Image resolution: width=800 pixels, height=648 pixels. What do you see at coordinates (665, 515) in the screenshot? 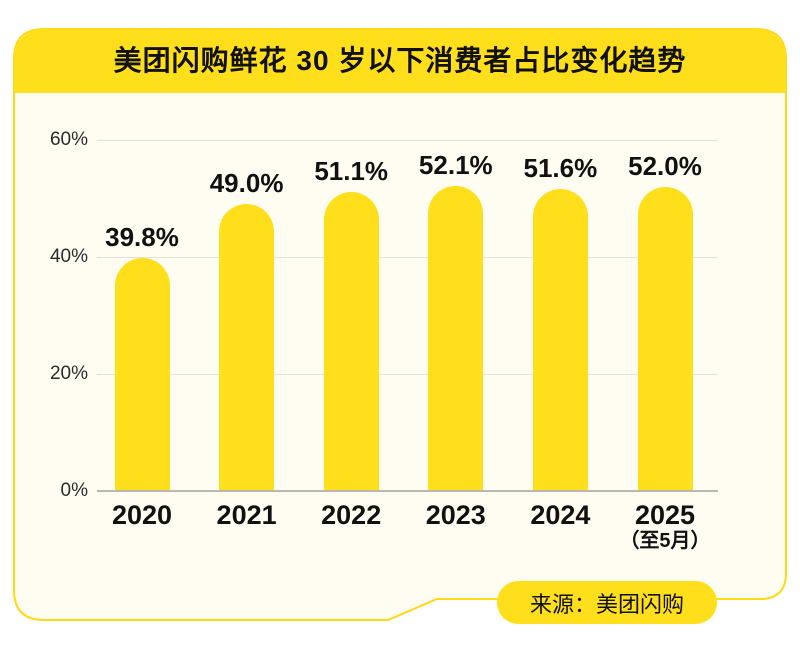
I see `x-tick-label: 2025` at bounding box center [665, 515].